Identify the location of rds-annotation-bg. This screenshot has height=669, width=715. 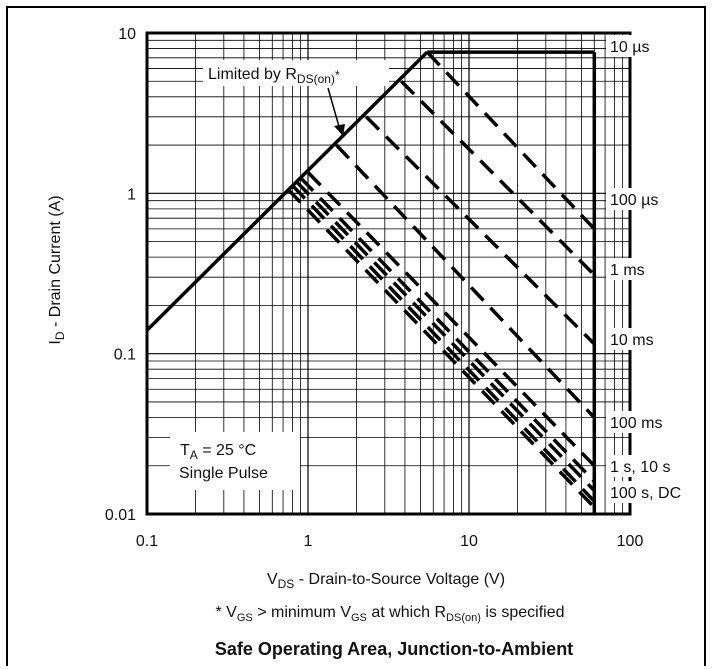
(296, 73).